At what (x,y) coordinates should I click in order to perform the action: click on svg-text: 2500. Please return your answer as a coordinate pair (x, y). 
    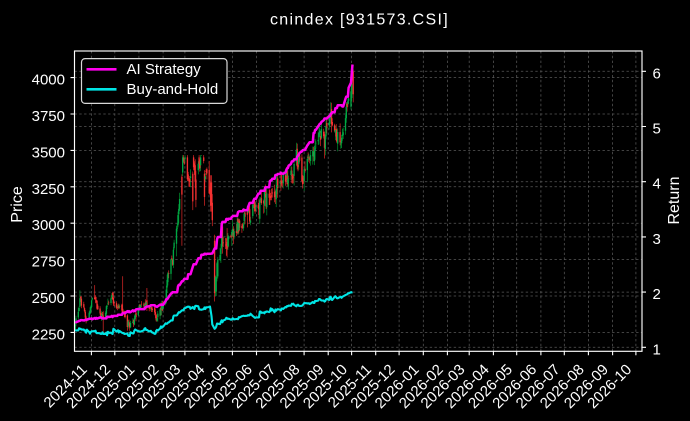
    Looking at the image, I should click on (48, 298).